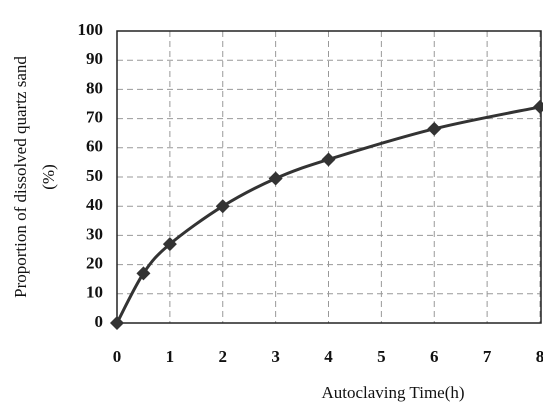  What do you see at coordinates (223, 356) in the screenshot?
I see `x-tick-label: 2` at bounding box center [223, 356].